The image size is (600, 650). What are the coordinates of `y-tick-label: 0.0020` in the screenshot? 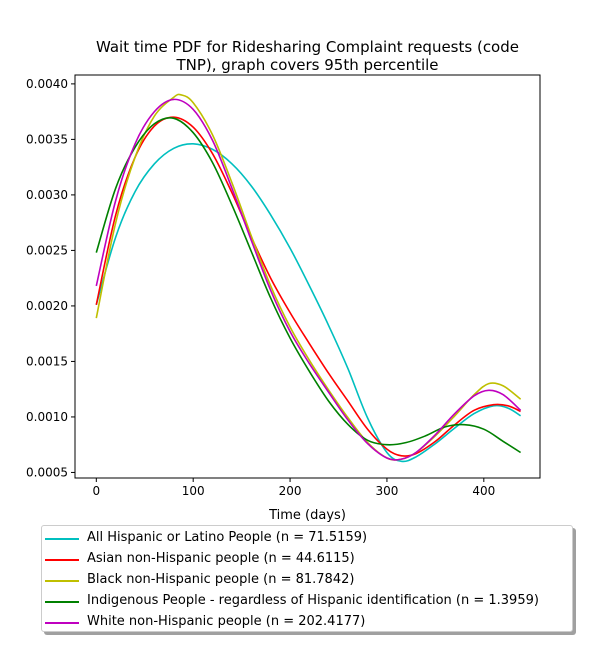 It's located at (47, 306).